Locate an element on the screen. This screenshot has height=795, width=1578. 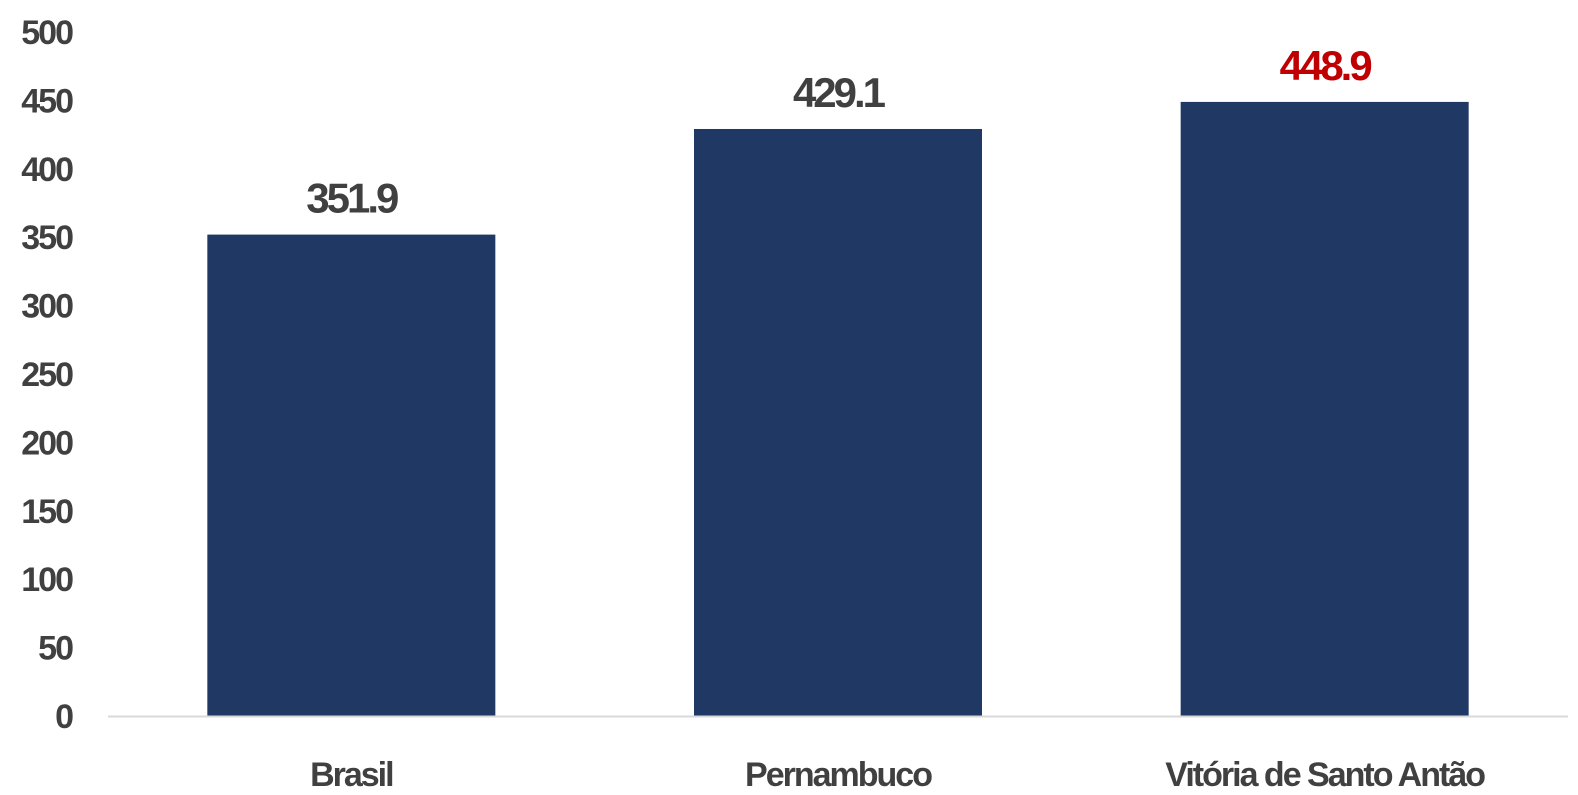
y-tick-label: 350 is located at coordinates (47, 238).